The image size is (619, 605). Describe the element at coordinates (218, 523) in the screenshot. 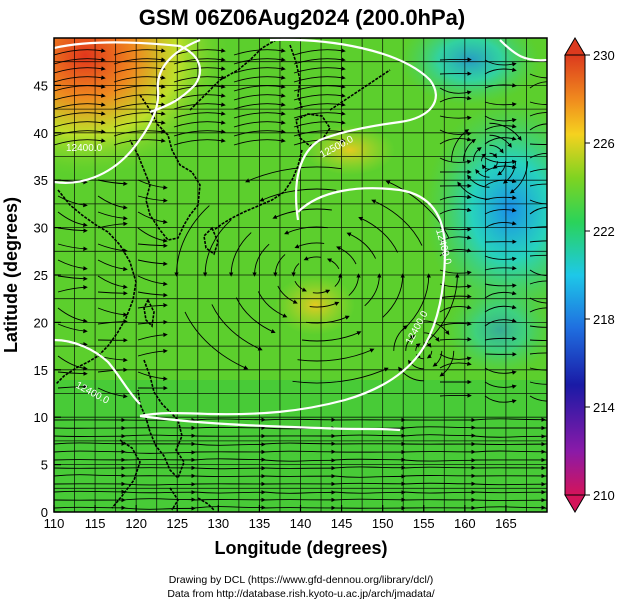

I see `x-tick-label: 130` at that location.